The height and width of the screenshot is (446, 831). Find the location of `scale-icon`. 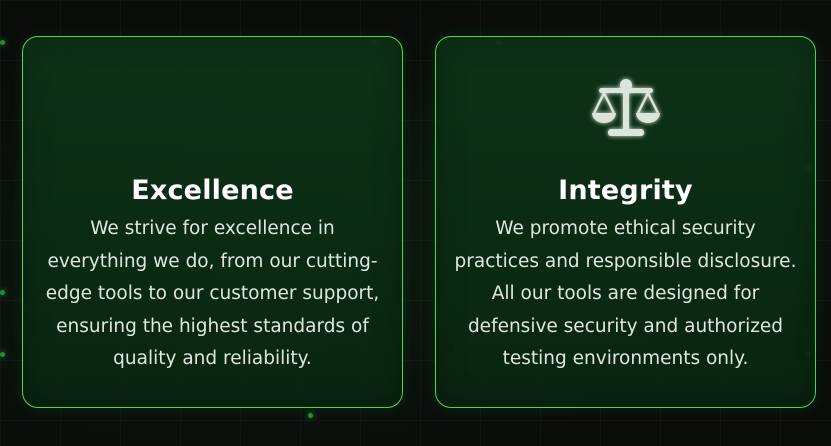

scale-icon is located at coordinates (626, 110).